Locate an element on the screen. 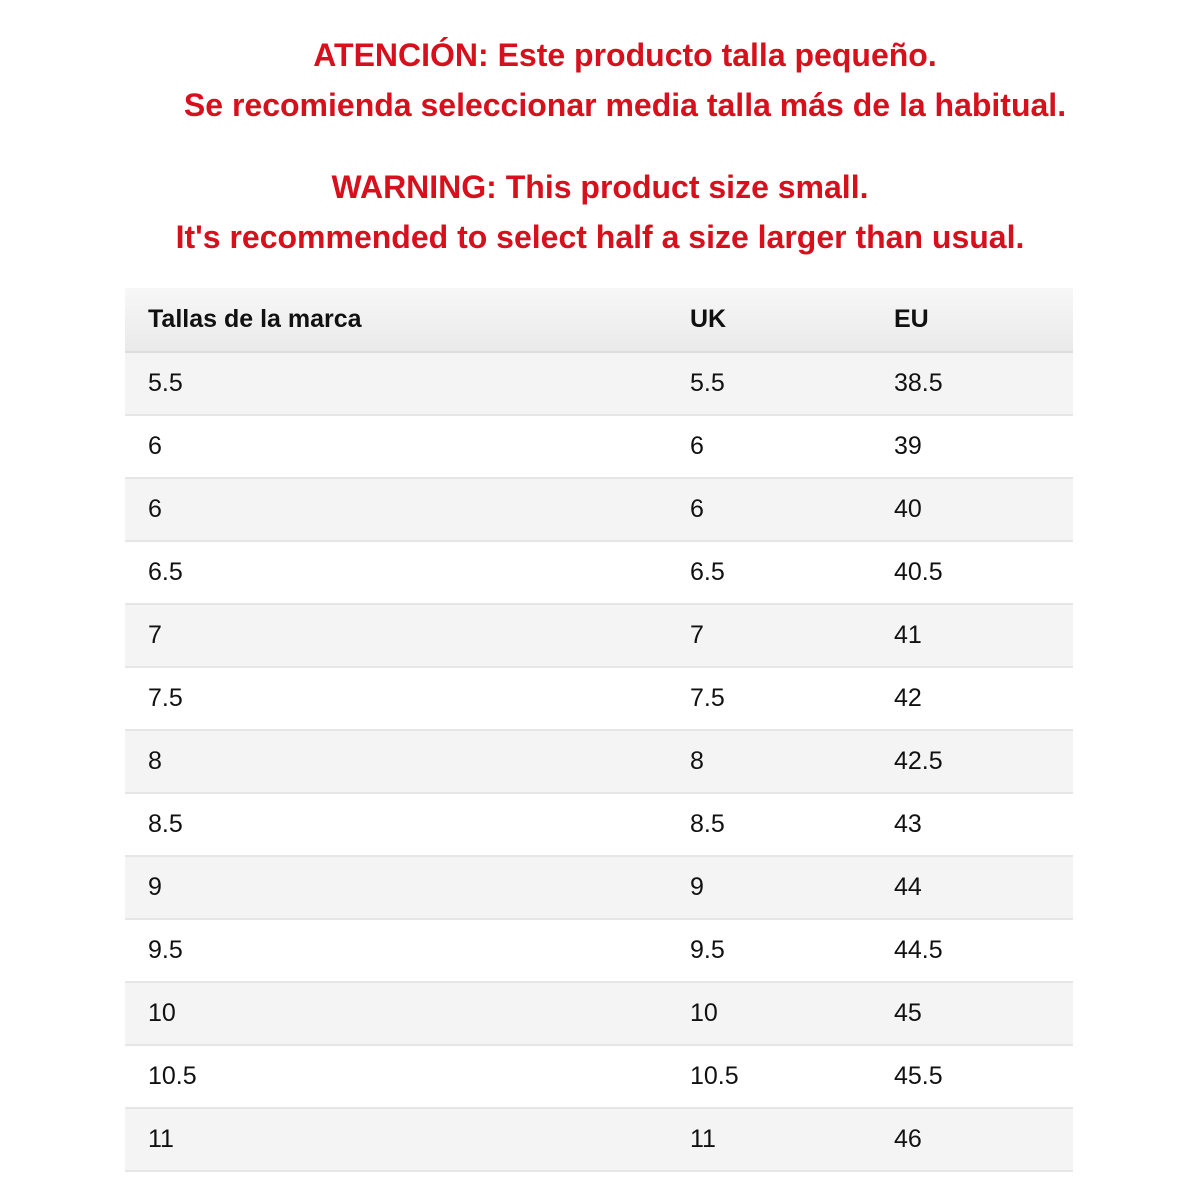 The image size is (1200, 1200). table-row: 7.5 7.5 42 is located at coordinates (599, 699).